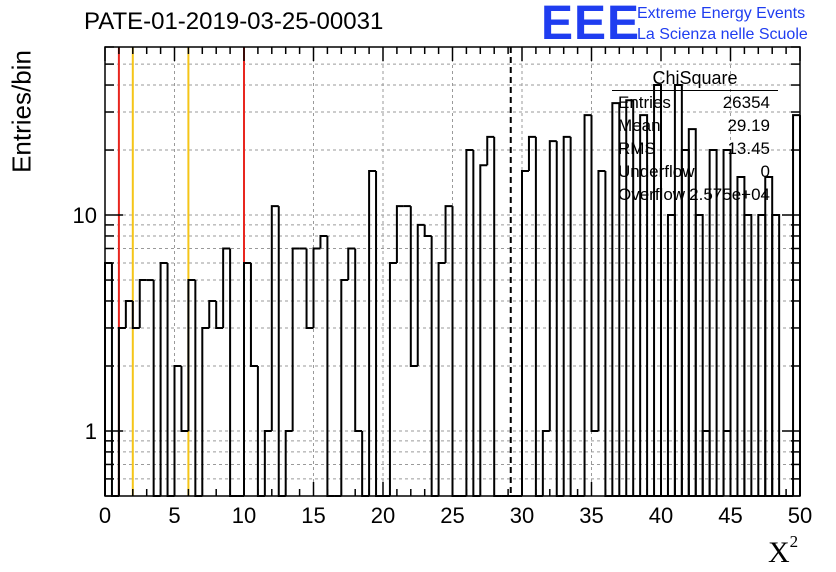 The height and width of the screenshot is (572, 836). What do you see at coordinates (174, 515) in the screenshot?
I see `x-tick-label: 5` at bounding box center [174, 515].